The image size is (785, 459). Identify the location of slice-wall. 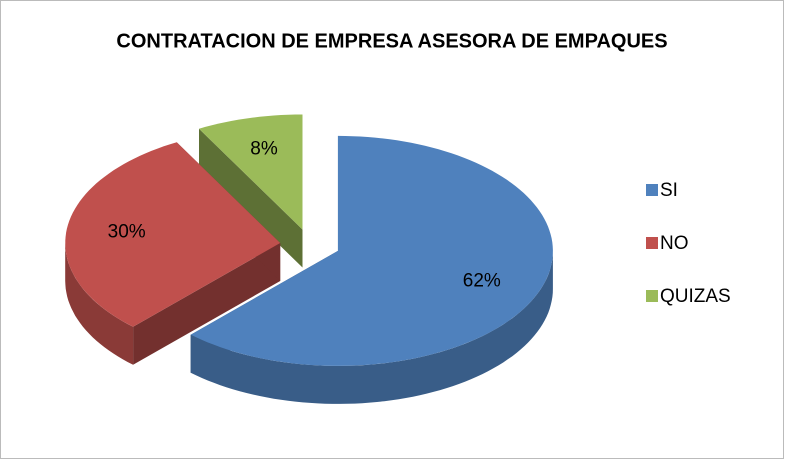
(99, 304).